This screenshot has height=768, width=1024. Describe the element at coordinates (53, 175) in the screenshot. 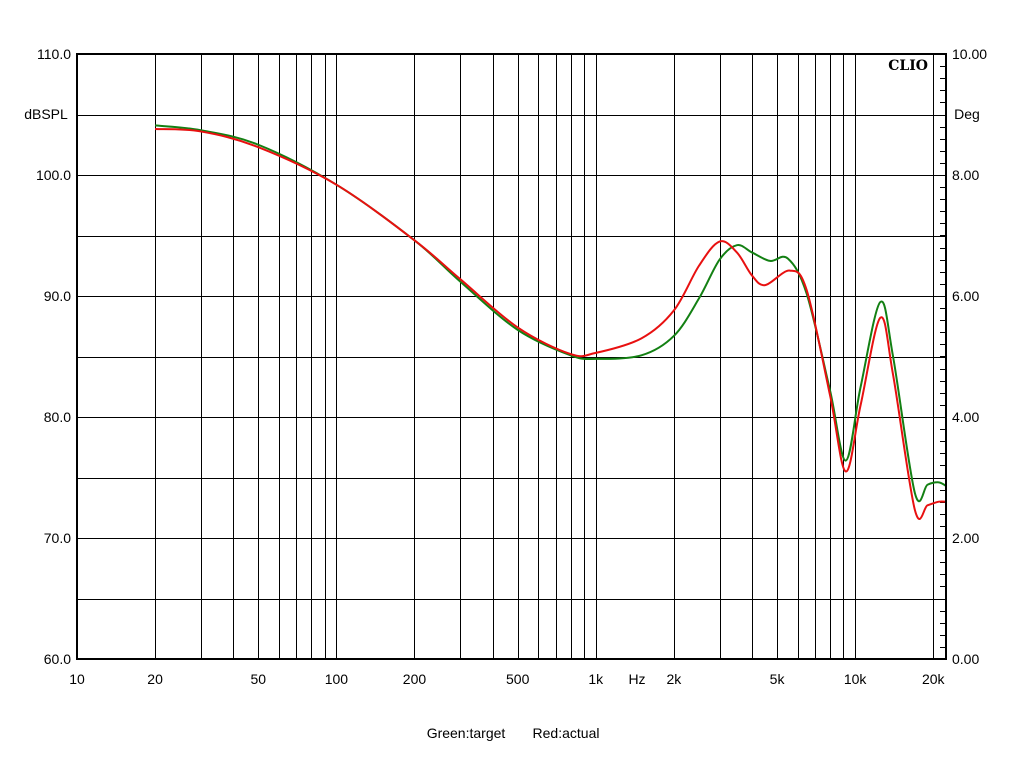

I see `y-tick-label: 100.0` at that location.